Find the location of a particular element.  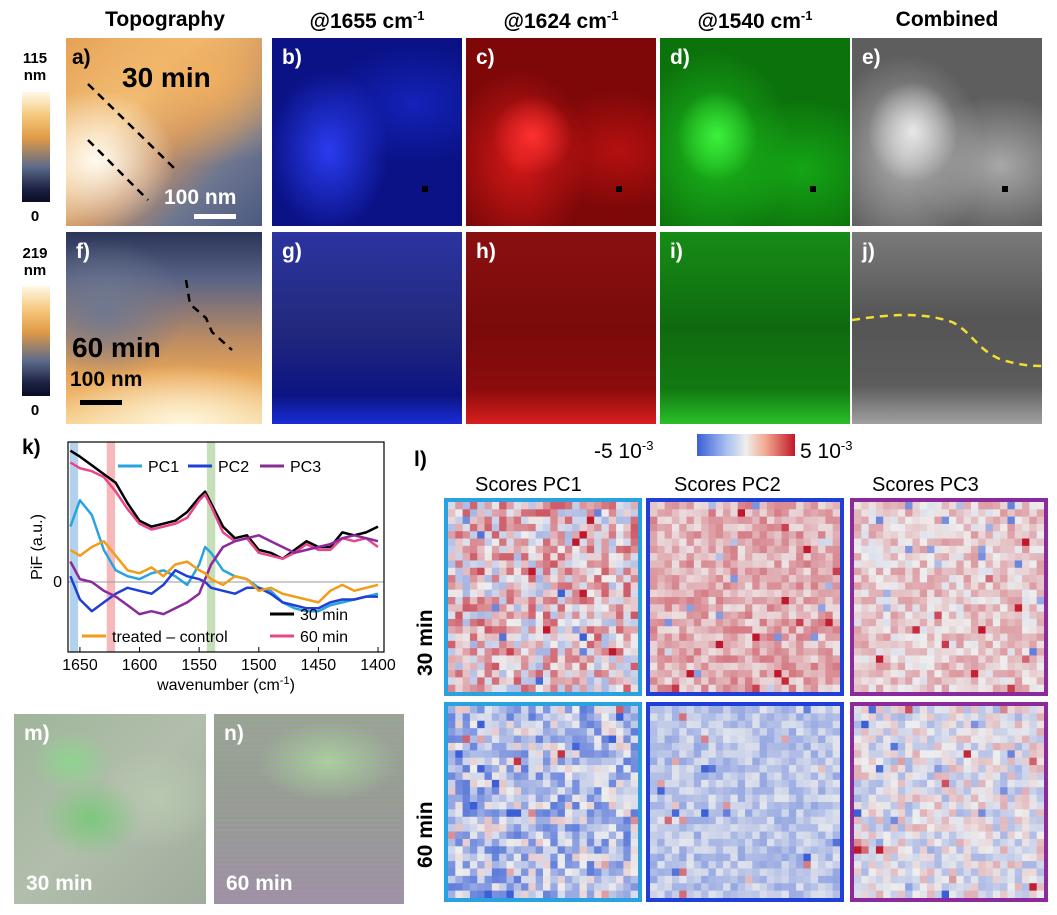

scale-bar is located at coordinates (215, 216).